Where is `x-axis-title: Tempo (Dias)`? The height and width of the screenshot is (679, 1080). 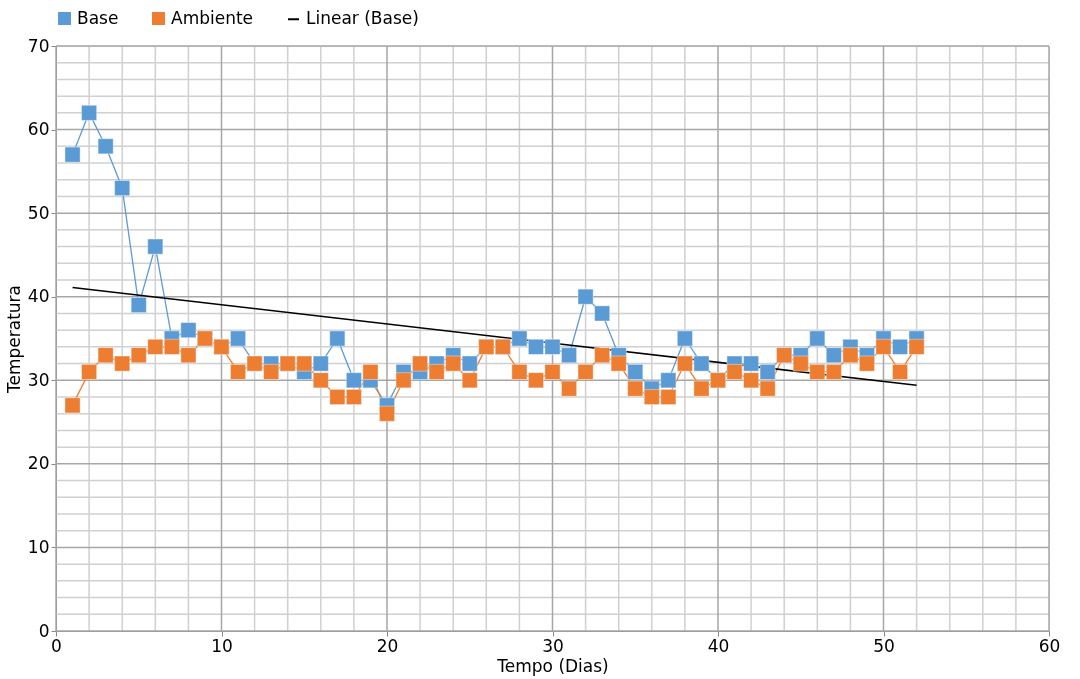
x-axis-title: Tempo (Dias) is located at coordinates (552, 665).